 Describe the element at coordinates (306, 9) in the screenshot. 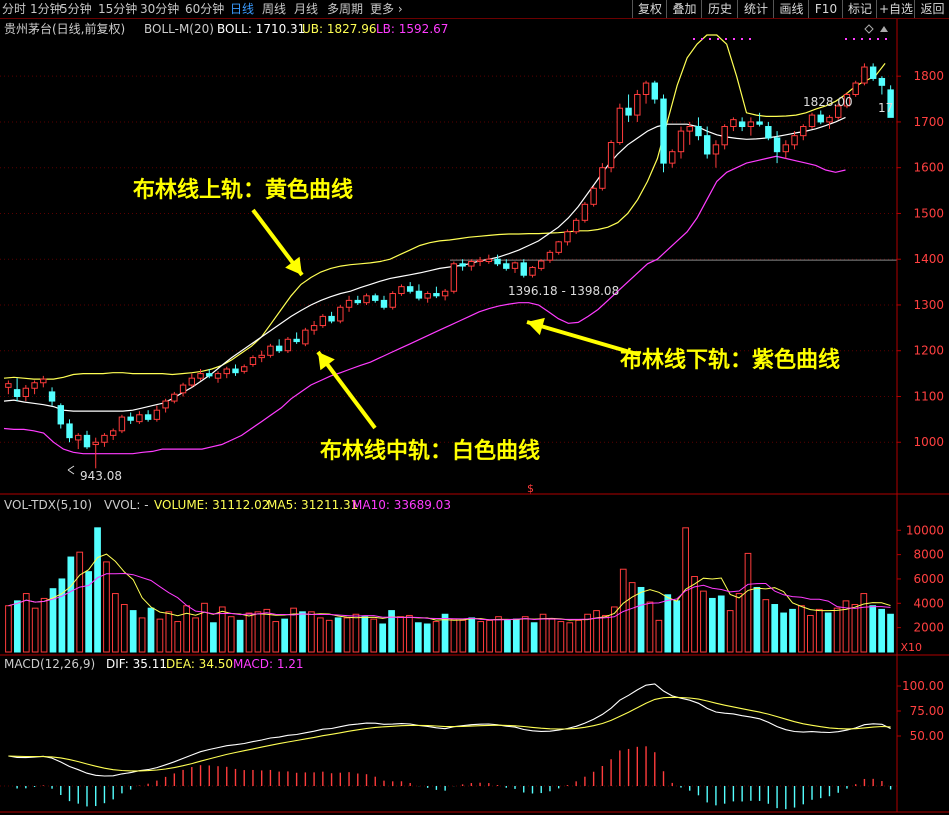

I see `period-tab-8: 月线` at that location.